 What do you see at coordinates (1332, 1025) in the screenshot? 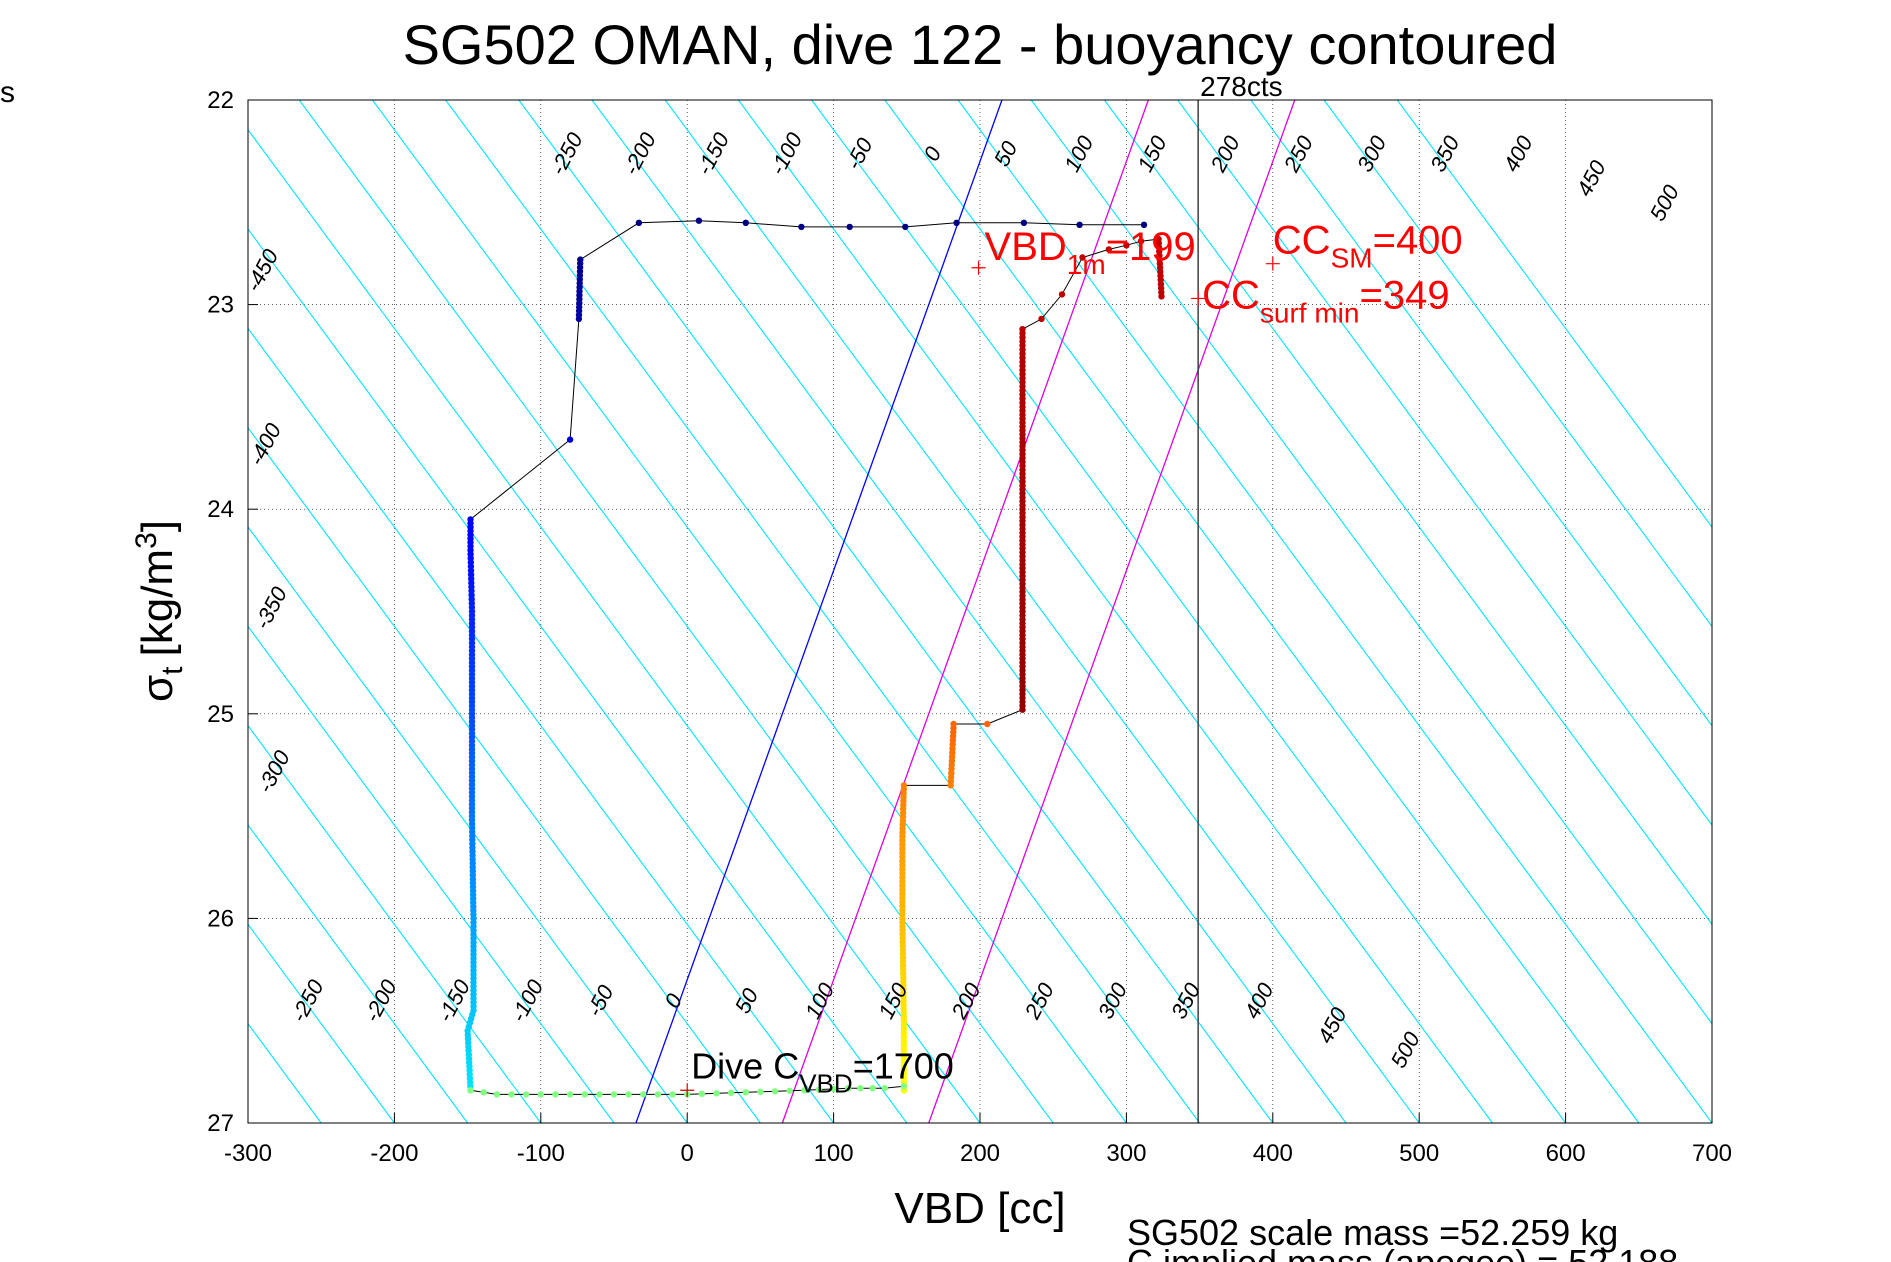
I see `contour-label-bottom: 450` at bounding box center [1332, 1025].